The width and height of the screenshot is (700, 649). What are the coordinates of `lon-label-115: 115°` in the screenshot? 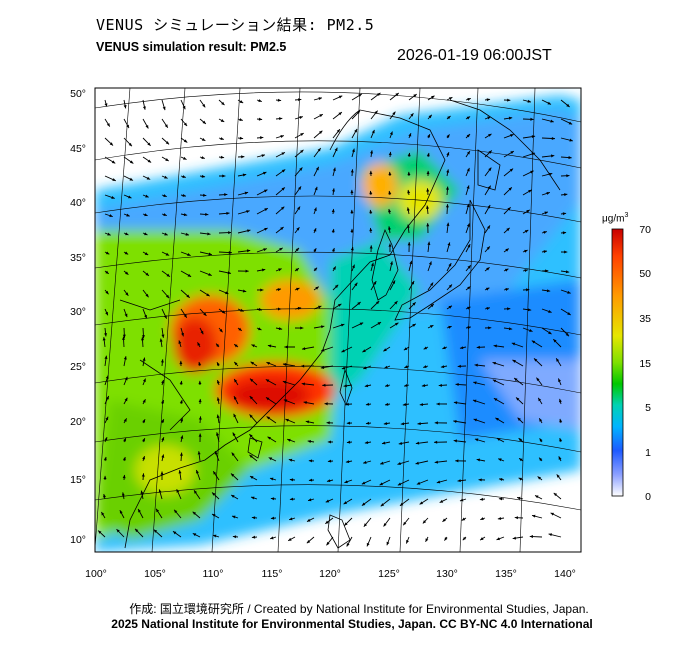 It's located at (272, 574).